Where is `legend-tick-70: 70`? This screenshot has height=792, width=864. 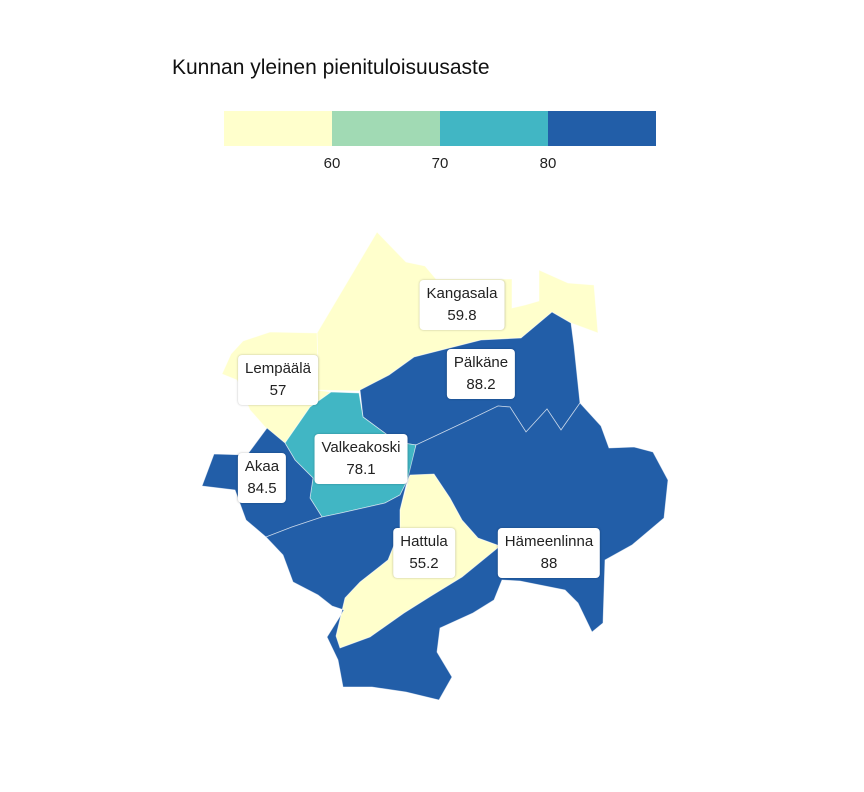
legend-tick-70: 70 is located at coordinates (440, 163).